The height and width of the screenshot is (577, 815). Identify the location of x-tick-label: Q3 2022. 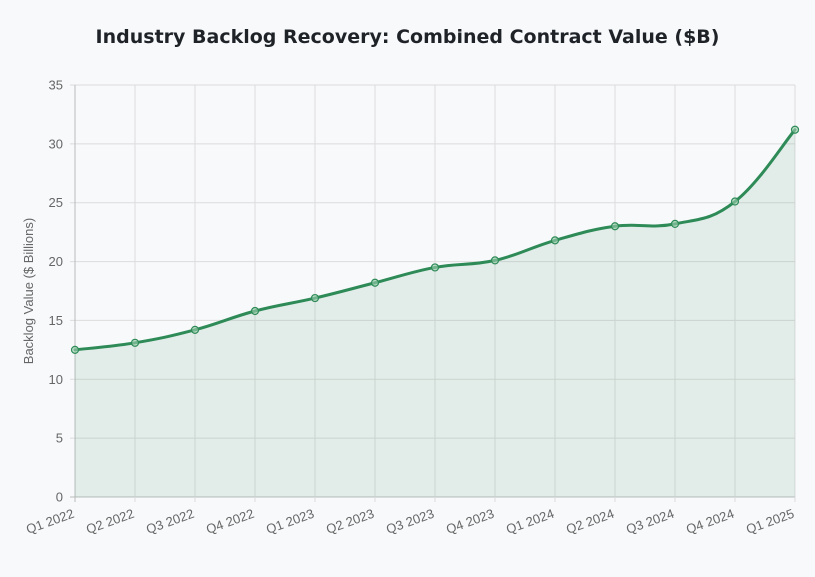
(170, 521).